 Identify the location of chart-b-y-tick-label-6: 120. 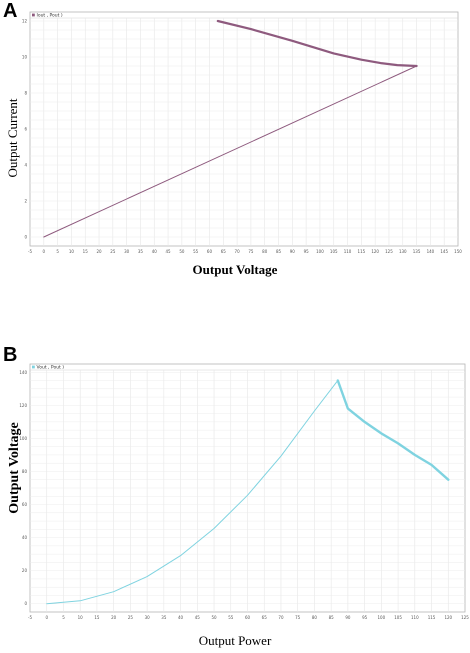
(23, 405).